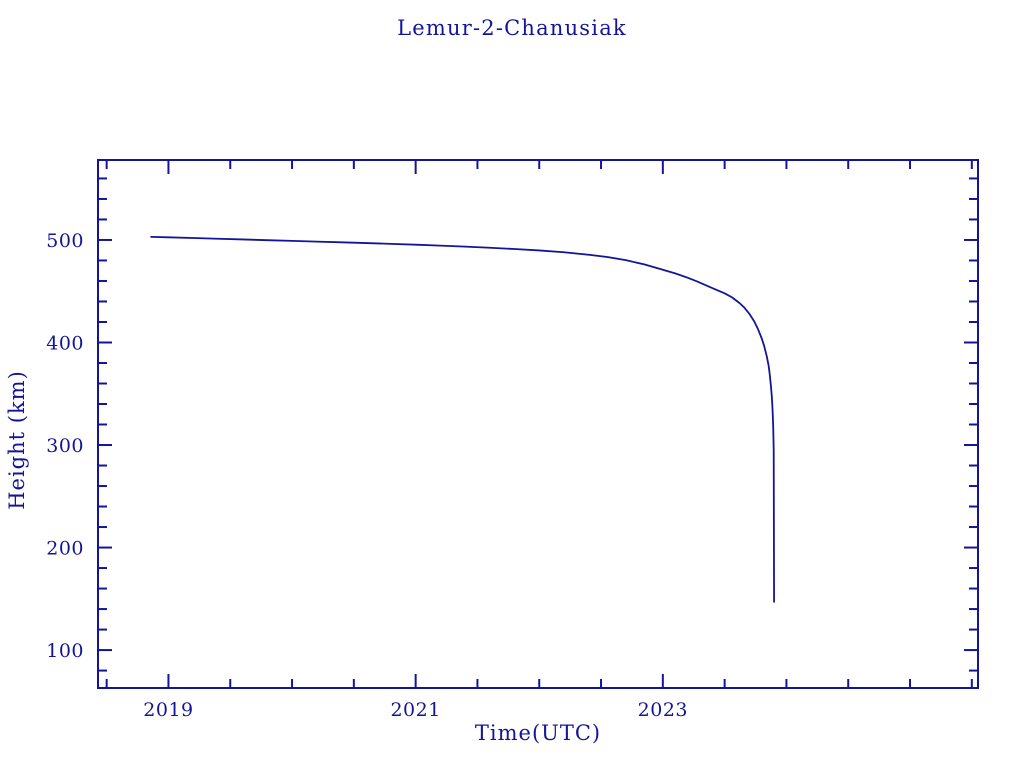 The width and height of the screenshot is (1024, 768). Describe the element at coordinates (65, 651) in the screenshot. I see `y-tick-label: 100` at that location.